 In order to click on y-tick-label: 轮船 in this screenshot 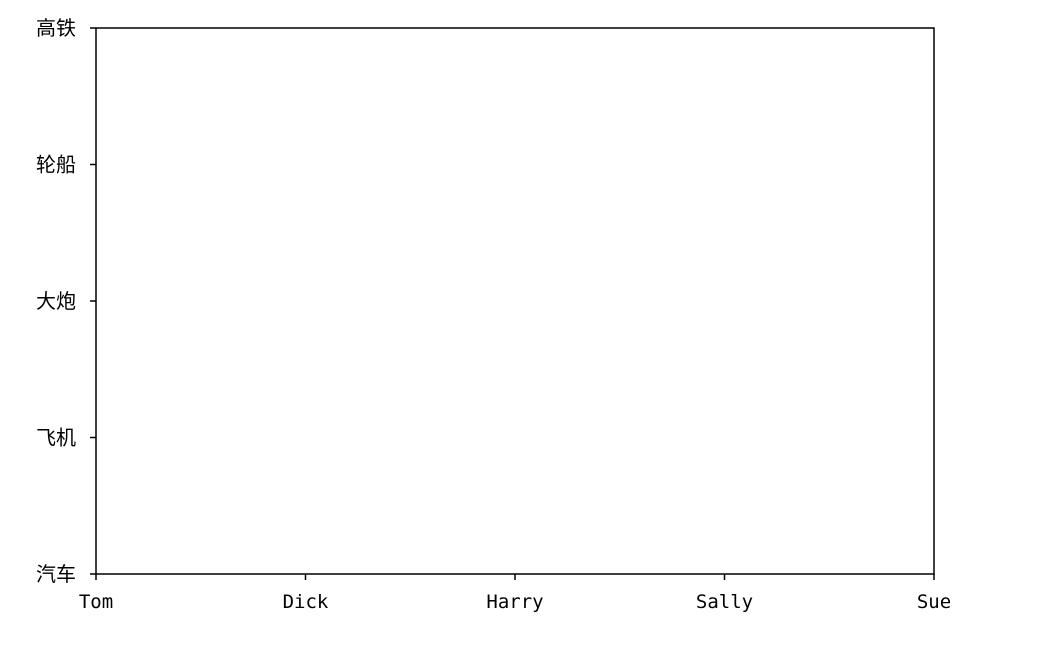, I will do `click(56, 165)`.